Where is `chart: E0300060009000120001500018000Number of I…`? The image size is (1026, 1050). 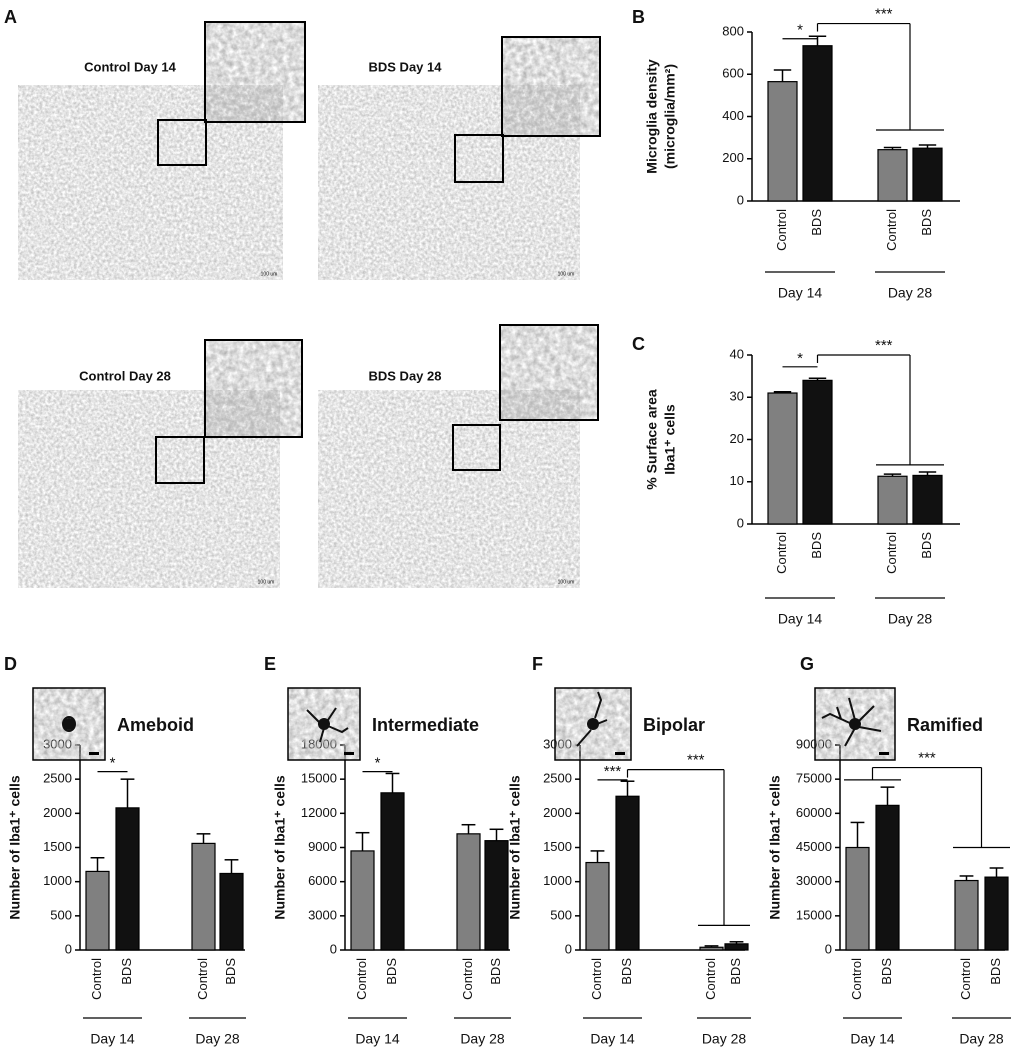 chart: E0300060009000120001500018000Number of I… is located at coordinates (387, 850).